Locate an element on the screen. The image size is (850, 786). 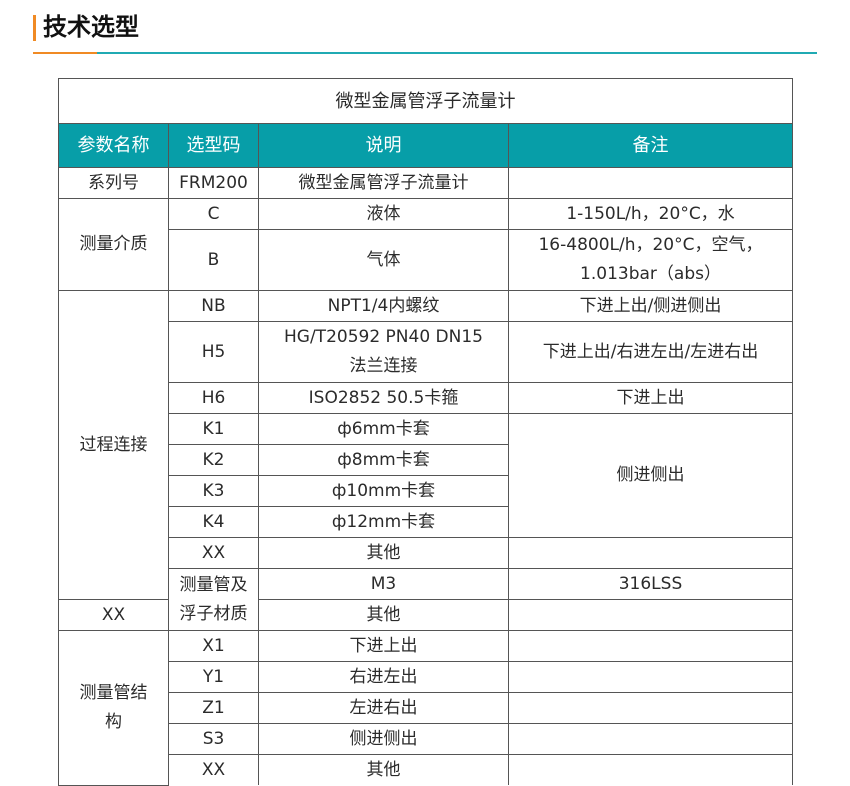
table-row: Y1 右进左出 is located at coordinates (426, 677).